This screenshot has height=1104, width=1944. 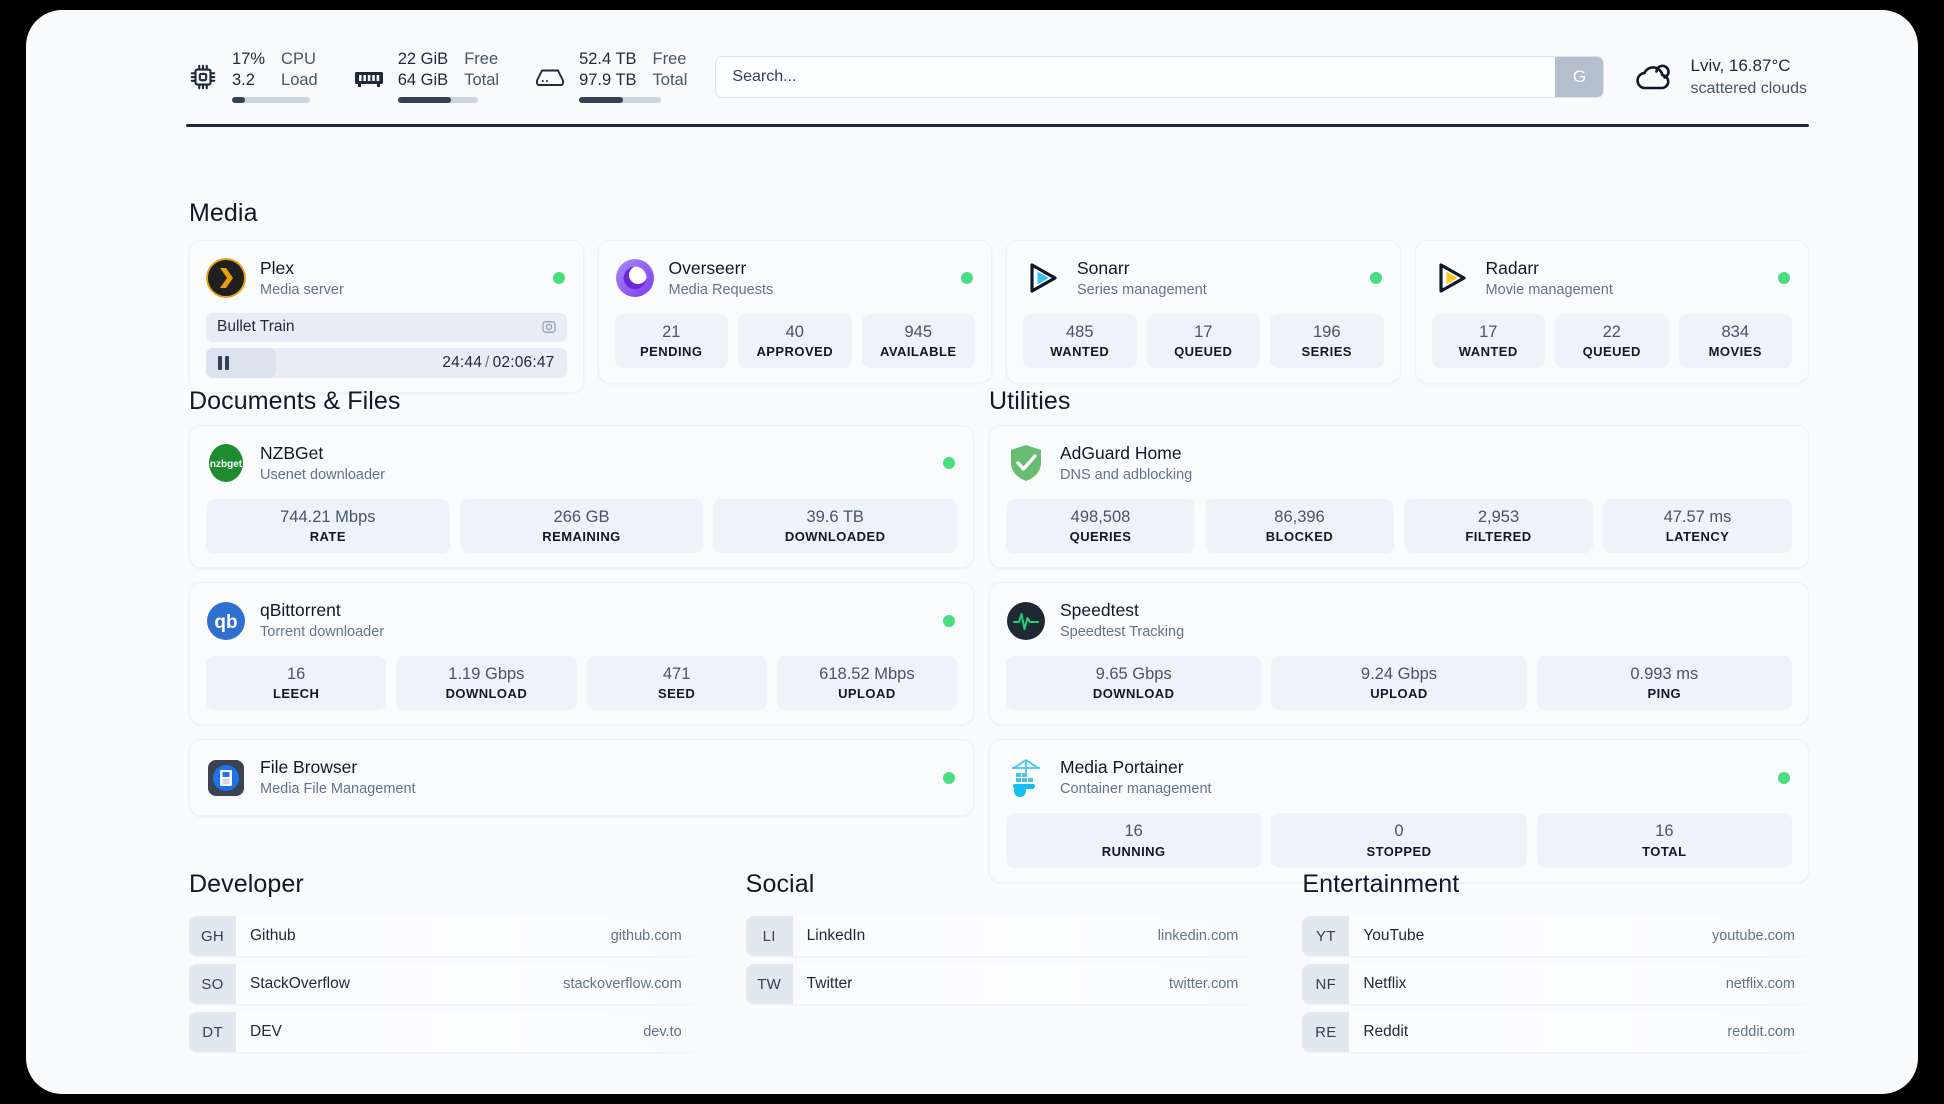 I want to click on card-meta: Sonarr Series management, so click(x=1142, y=278).